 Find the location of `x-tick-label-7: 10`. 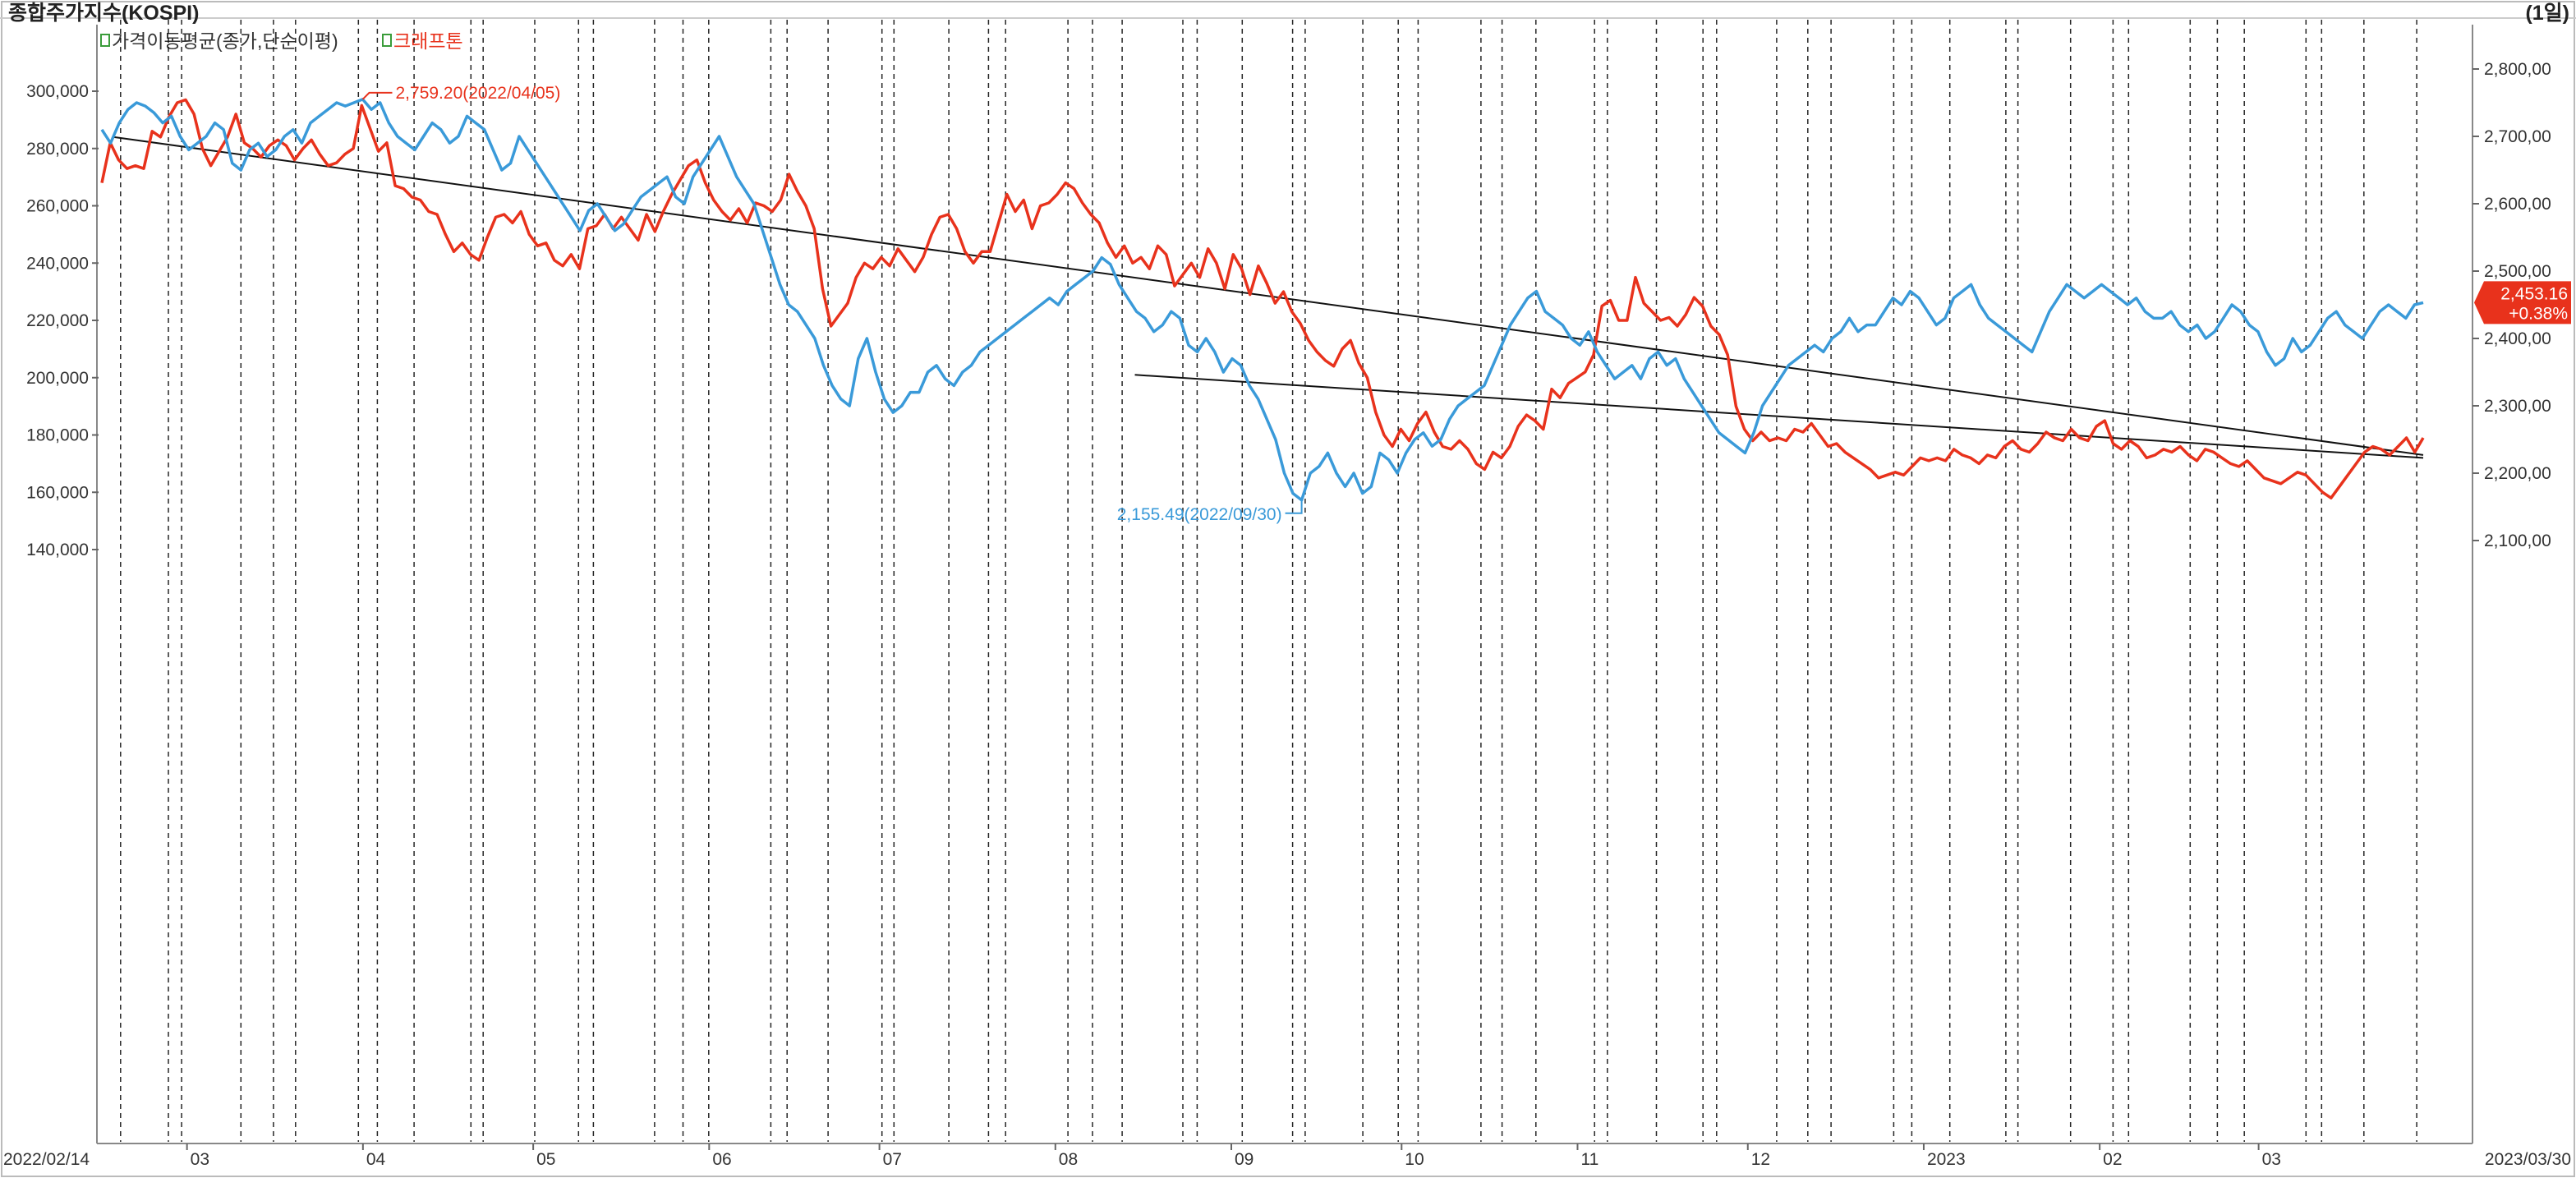

x-tick-label-7: 10 is located at coordinates (1414, 1159).